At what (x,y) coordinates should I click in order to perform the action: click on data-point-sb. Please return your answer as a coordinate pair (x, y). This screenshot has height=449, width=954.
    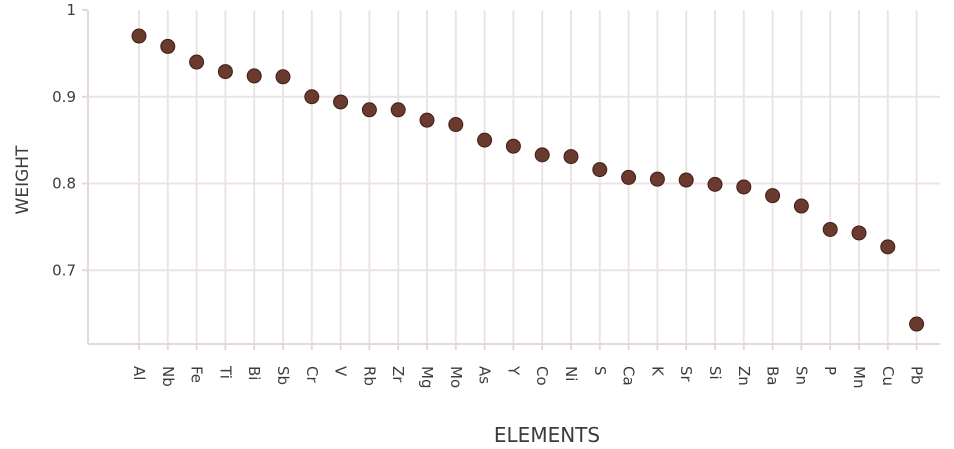
    Looking at the image, I should click on (283, 77).